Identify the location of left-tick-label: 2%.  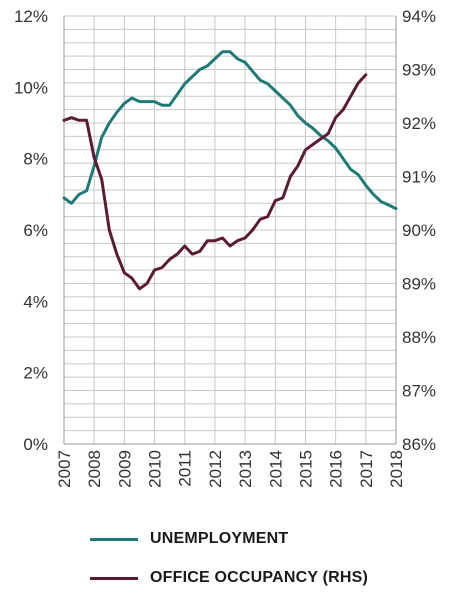
(35, 373).